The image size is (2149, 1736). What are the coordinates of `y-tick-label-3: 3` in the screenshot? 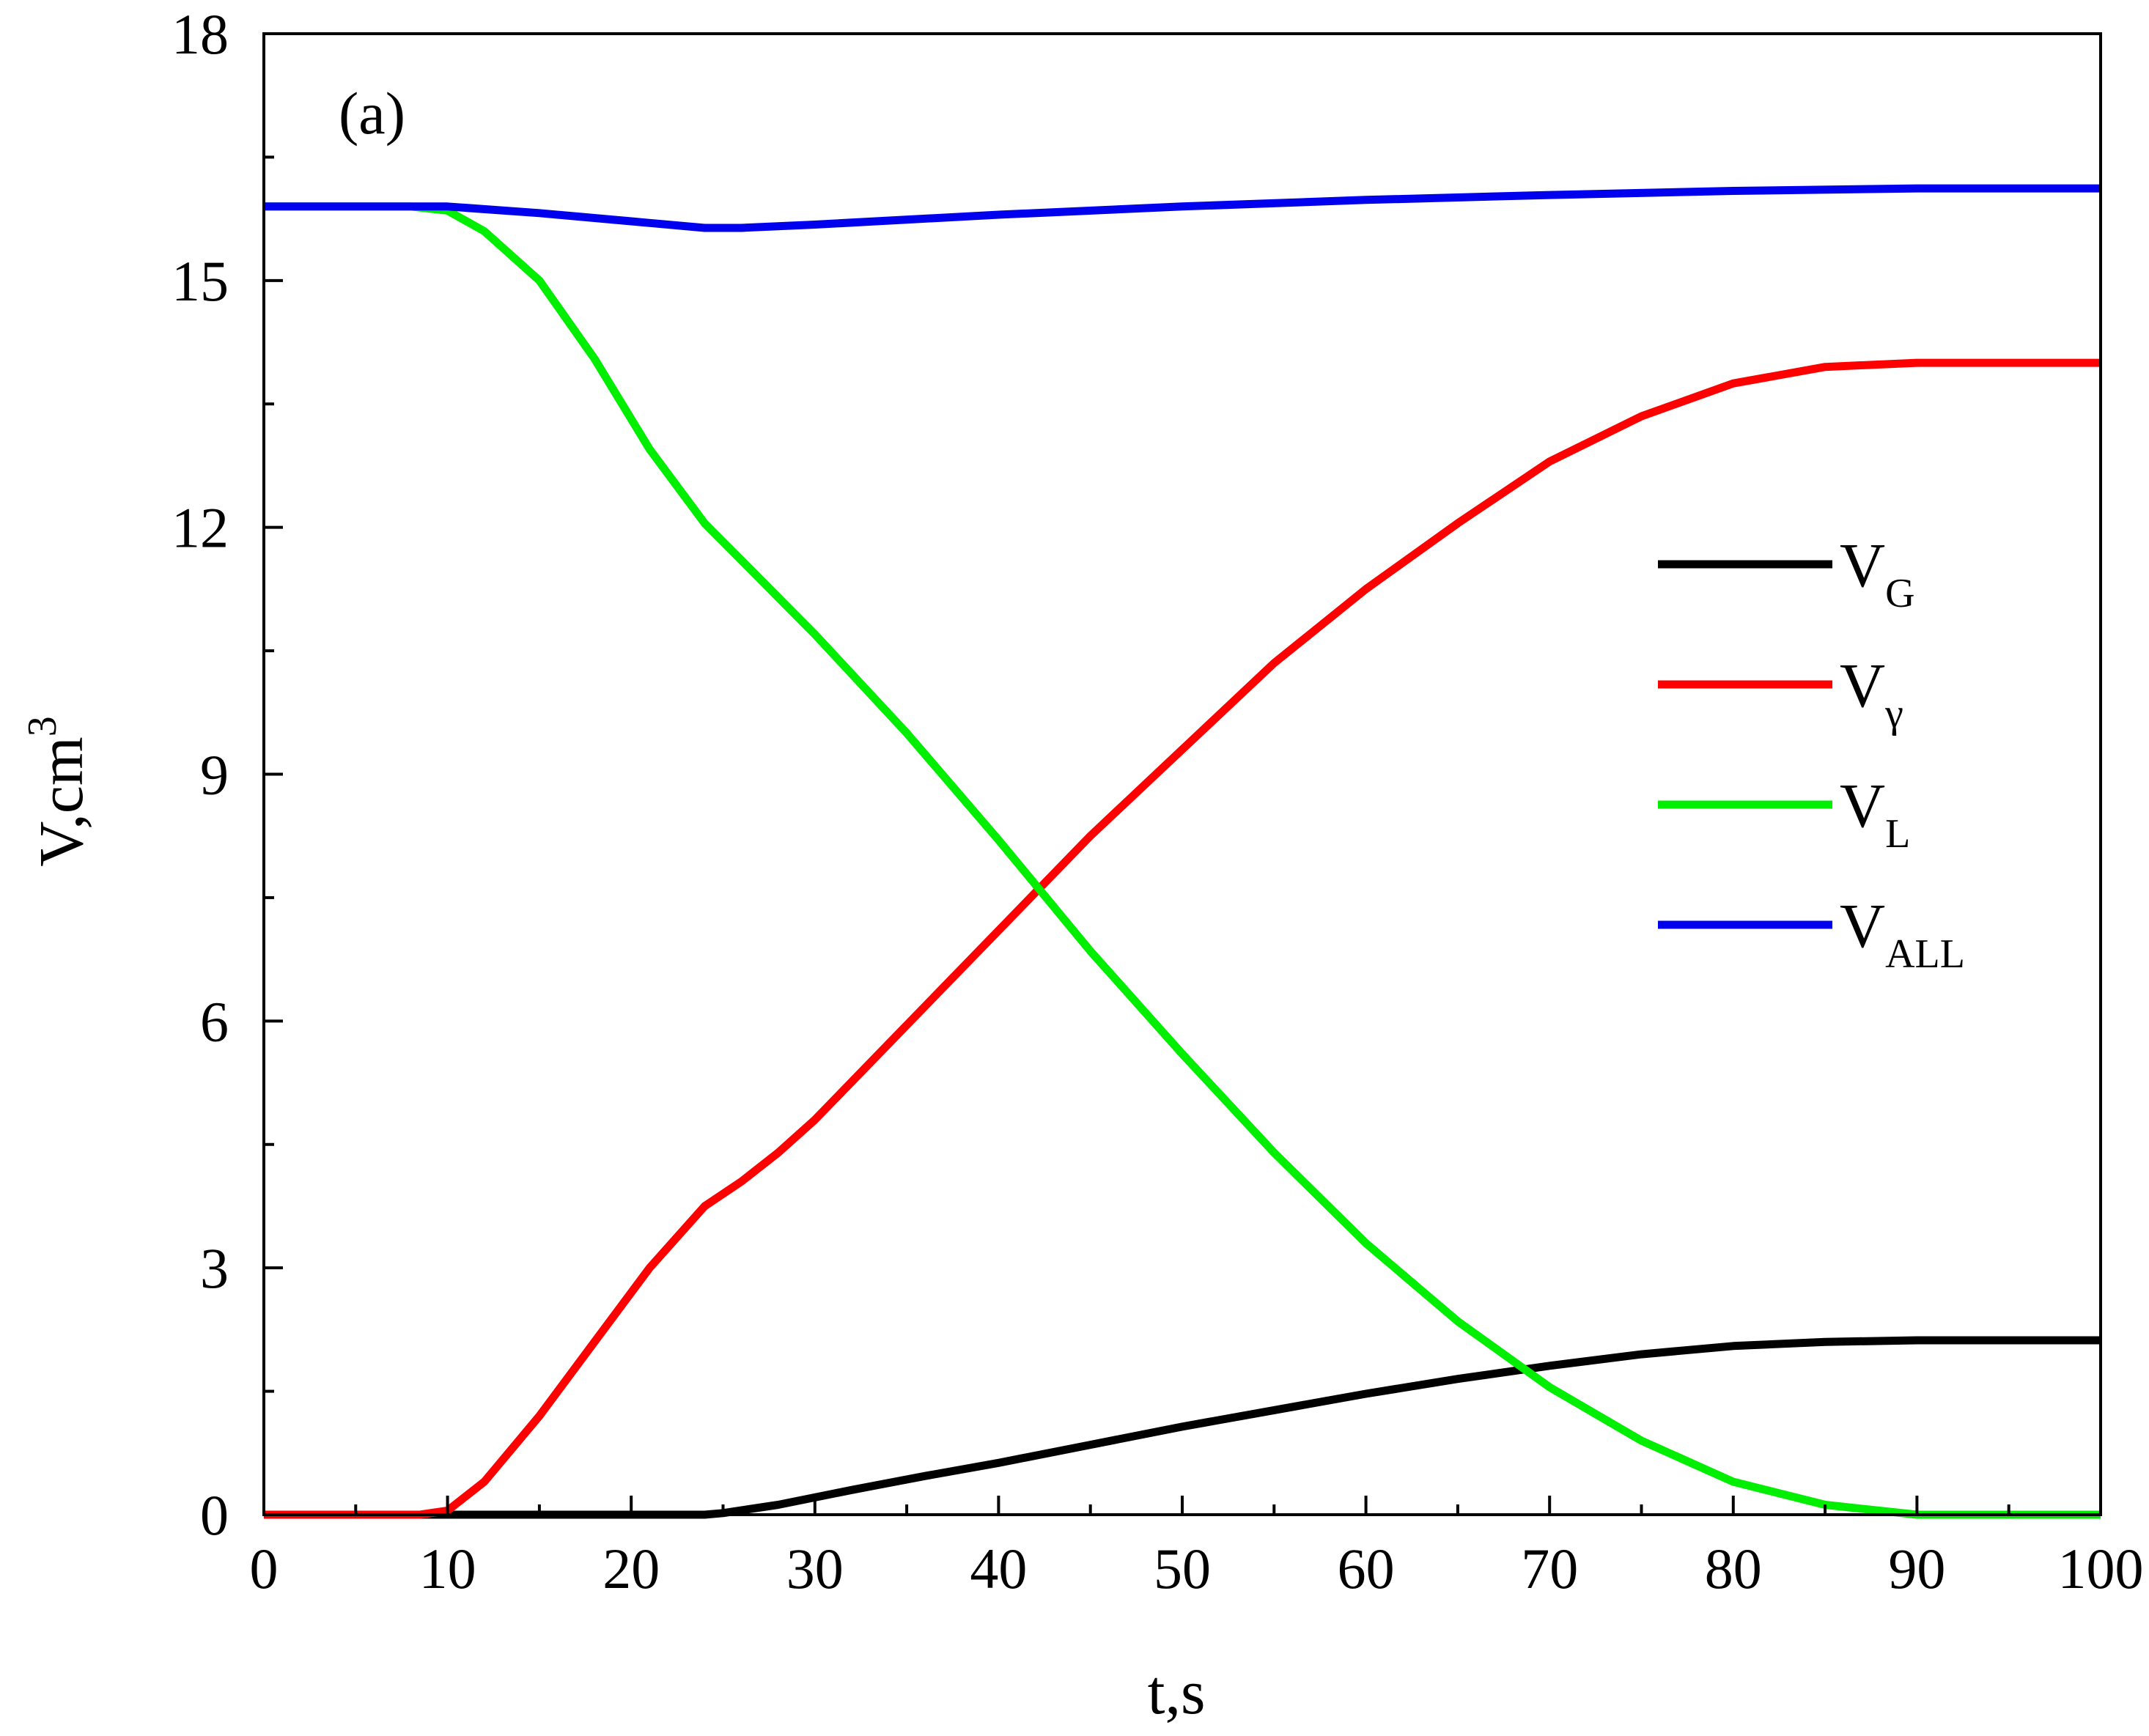 It's located at (215, 1268).